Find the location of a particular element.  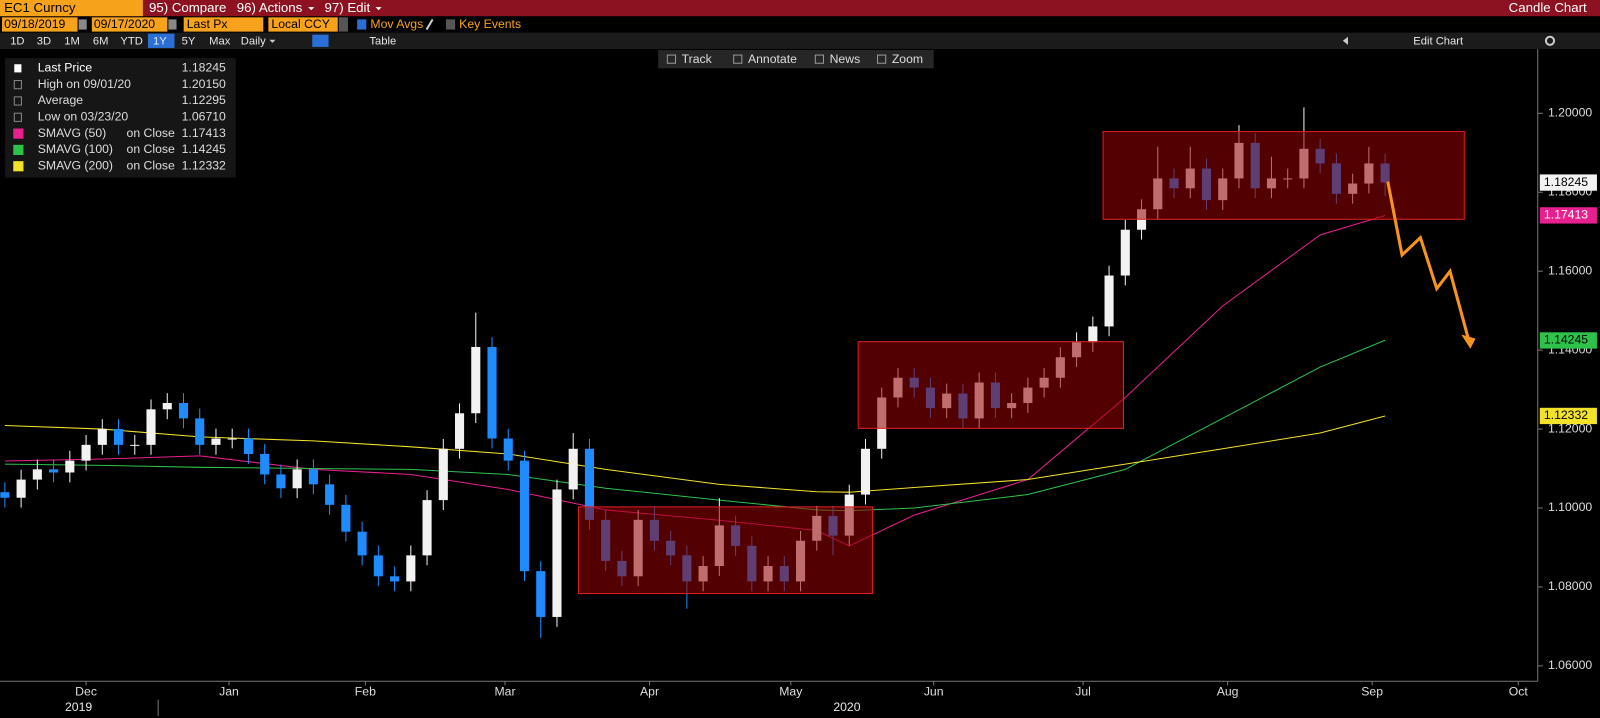

legend-label: SMAVG (50) is located at coordinates (72, 133).